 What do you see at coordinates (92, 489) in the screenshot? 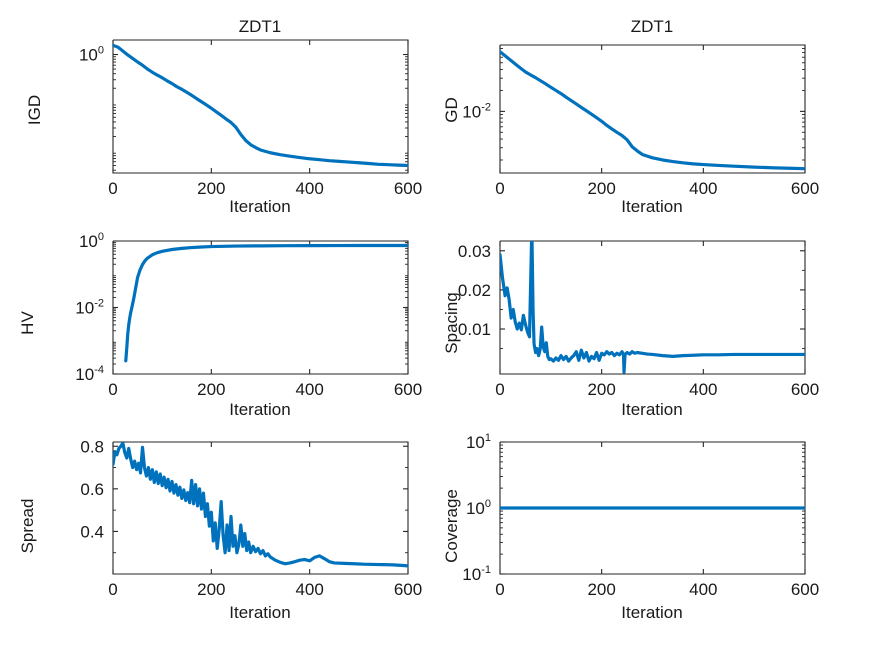
I see `svg-text: 0.6` at bounding box center [92, 489].